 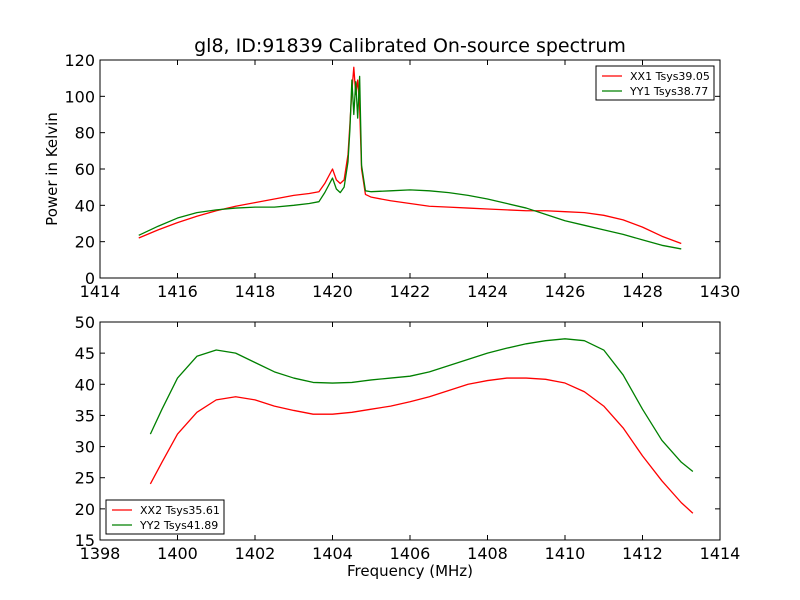 I want to click on y-tick-label: 15, so click(x=85, y=540).